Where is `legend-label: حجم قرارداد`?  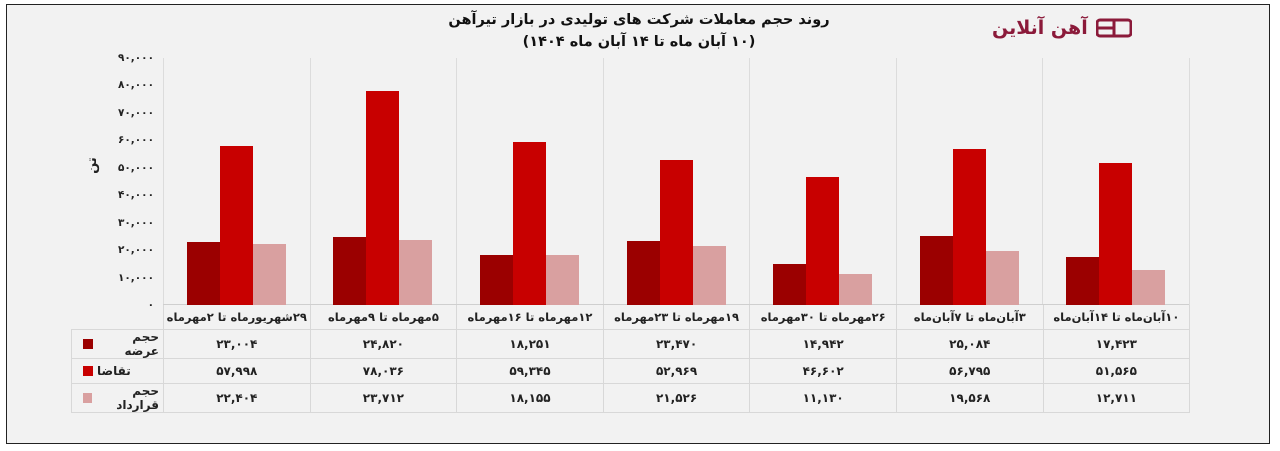
legend-label: حجم قرارداد is located at coordinates (137, 397).